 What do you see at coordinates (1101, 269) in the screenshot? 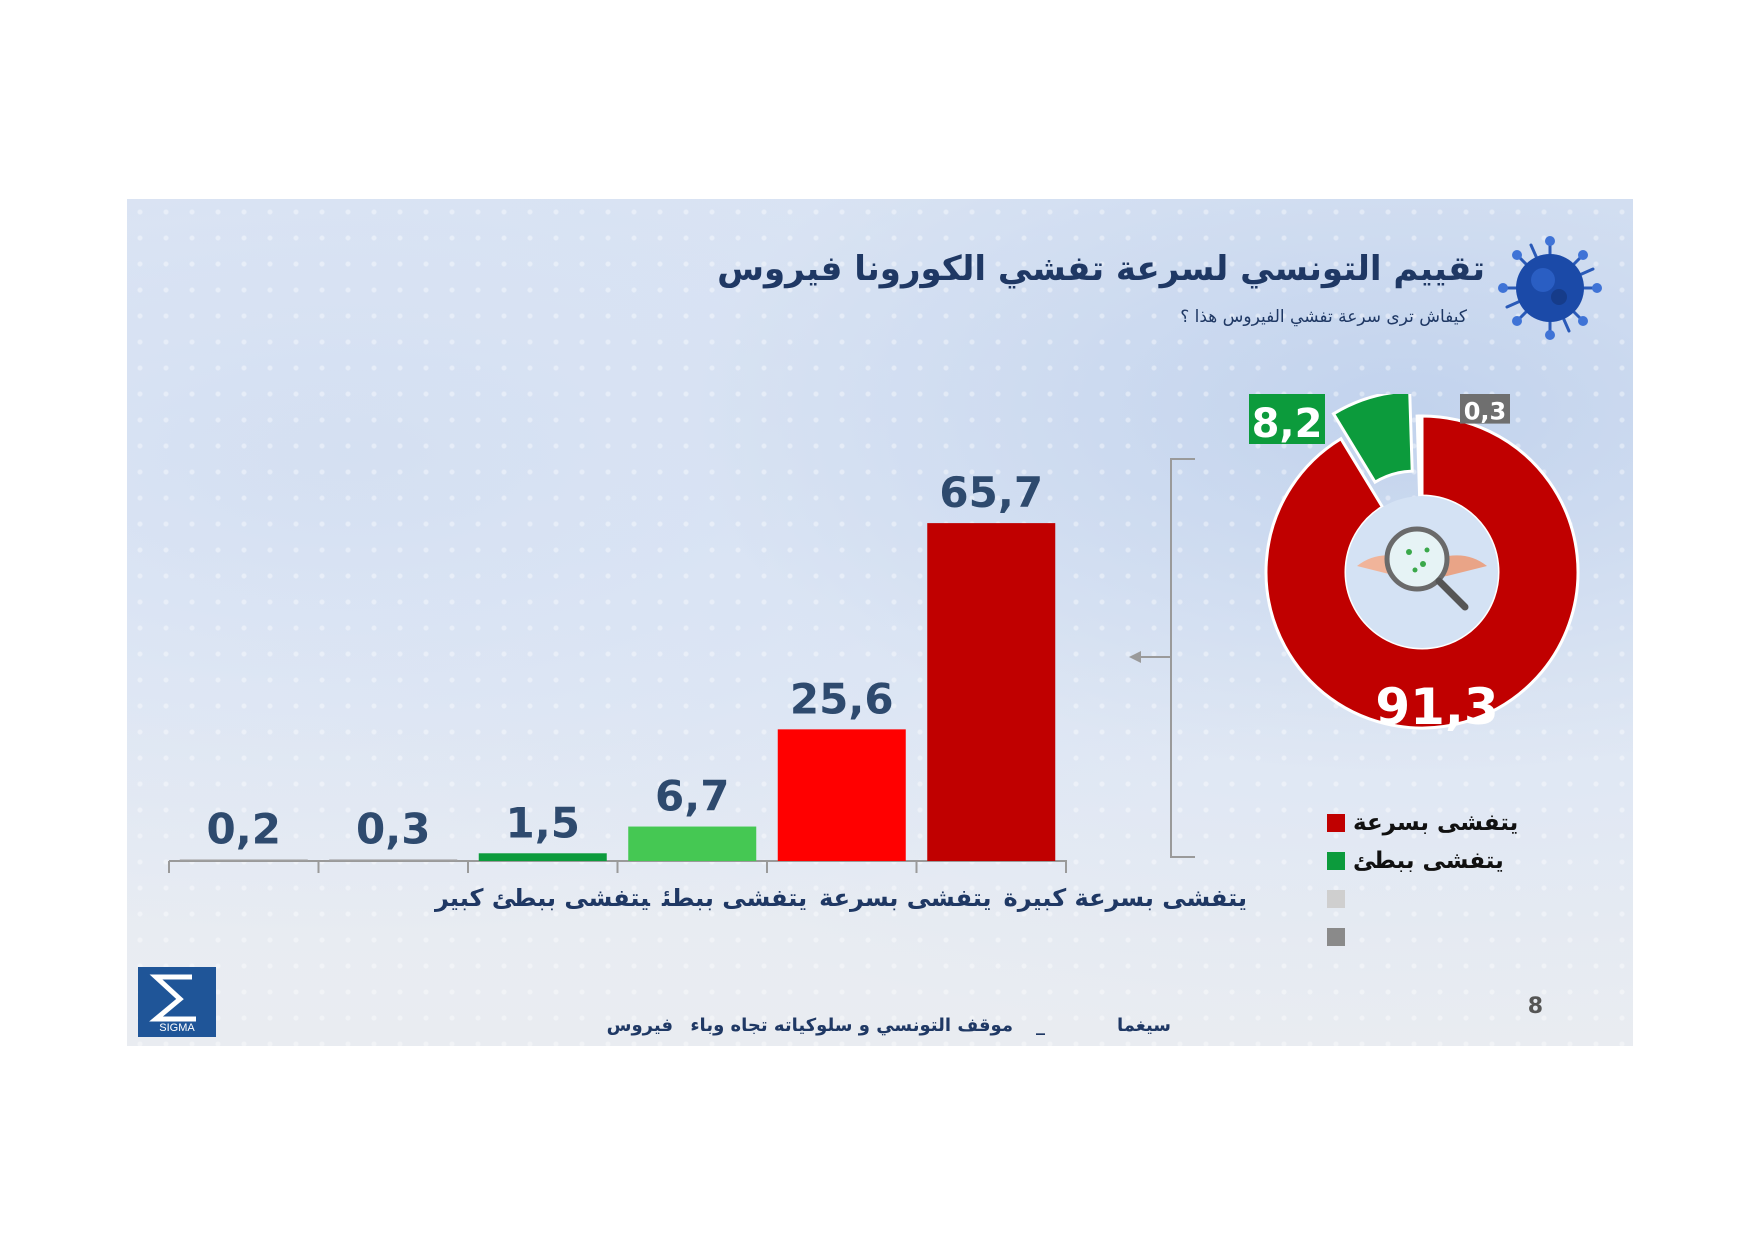
I see `page-title: تقييم التونسي لسرعة تفشي الكورونا فيروس` at bounding box center [1101, 269].